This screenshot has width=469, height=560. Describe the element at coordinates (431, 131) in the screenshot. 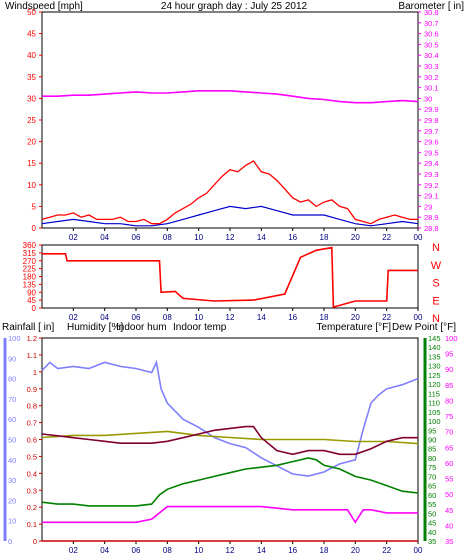

I see `baro-y-tick-label: 29.7` at that location.